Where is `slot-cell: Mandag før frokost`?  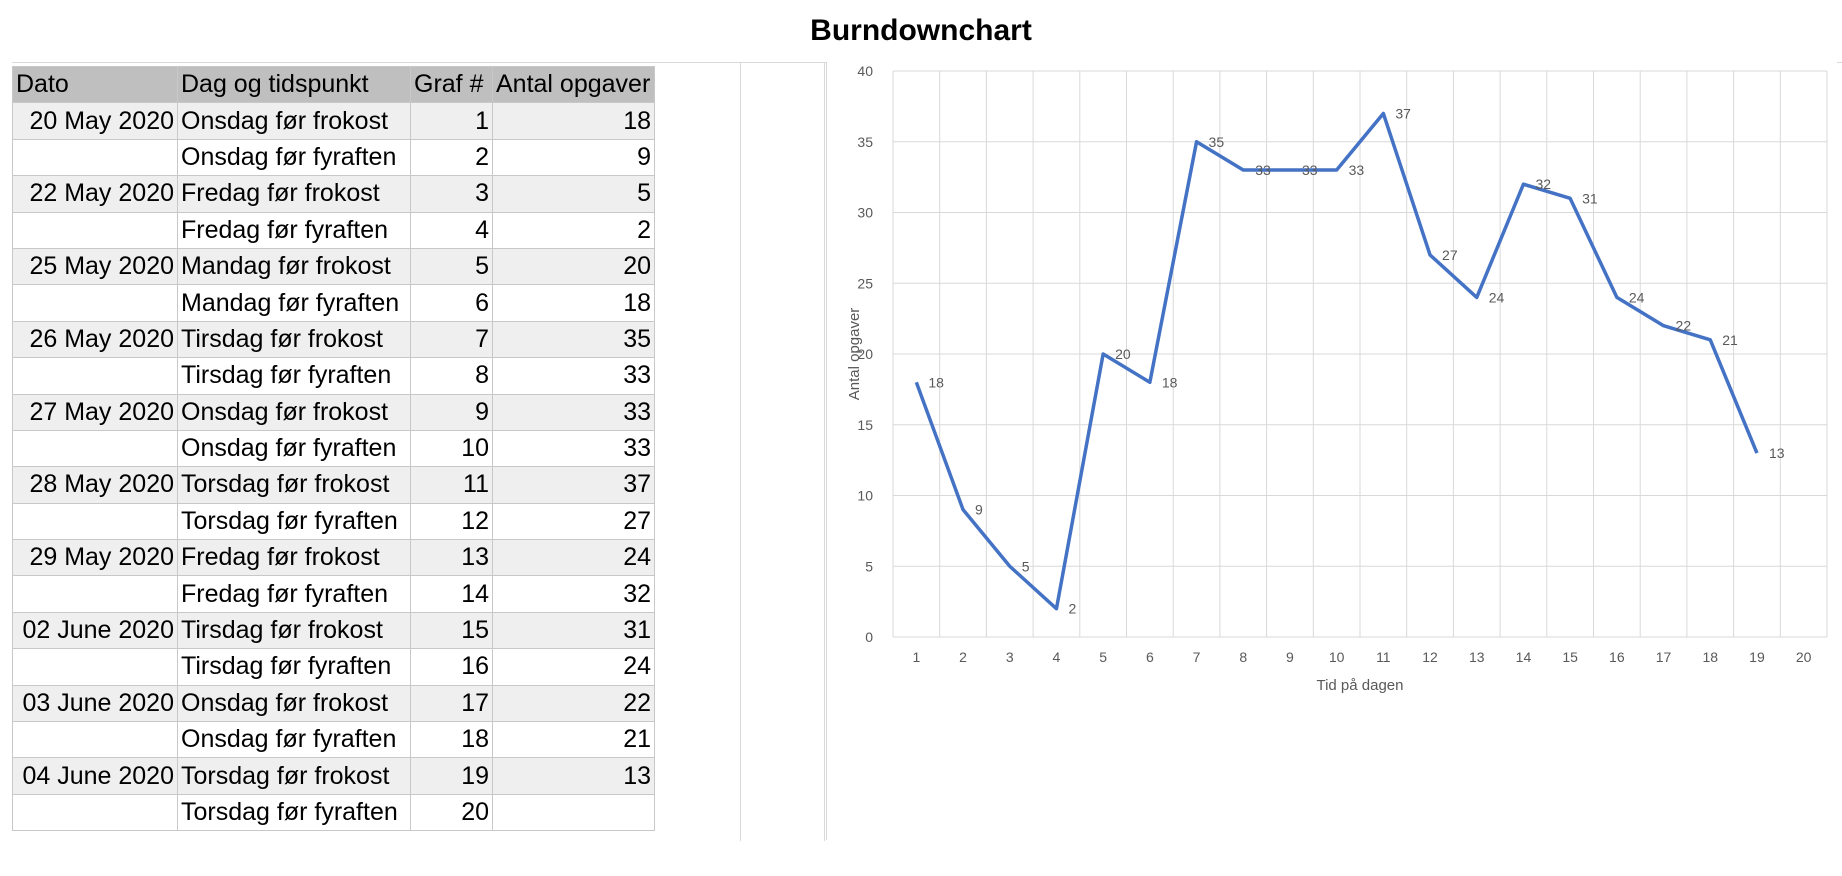
slot-cell: Mandag før frokost is located at coordinates (294, 266).